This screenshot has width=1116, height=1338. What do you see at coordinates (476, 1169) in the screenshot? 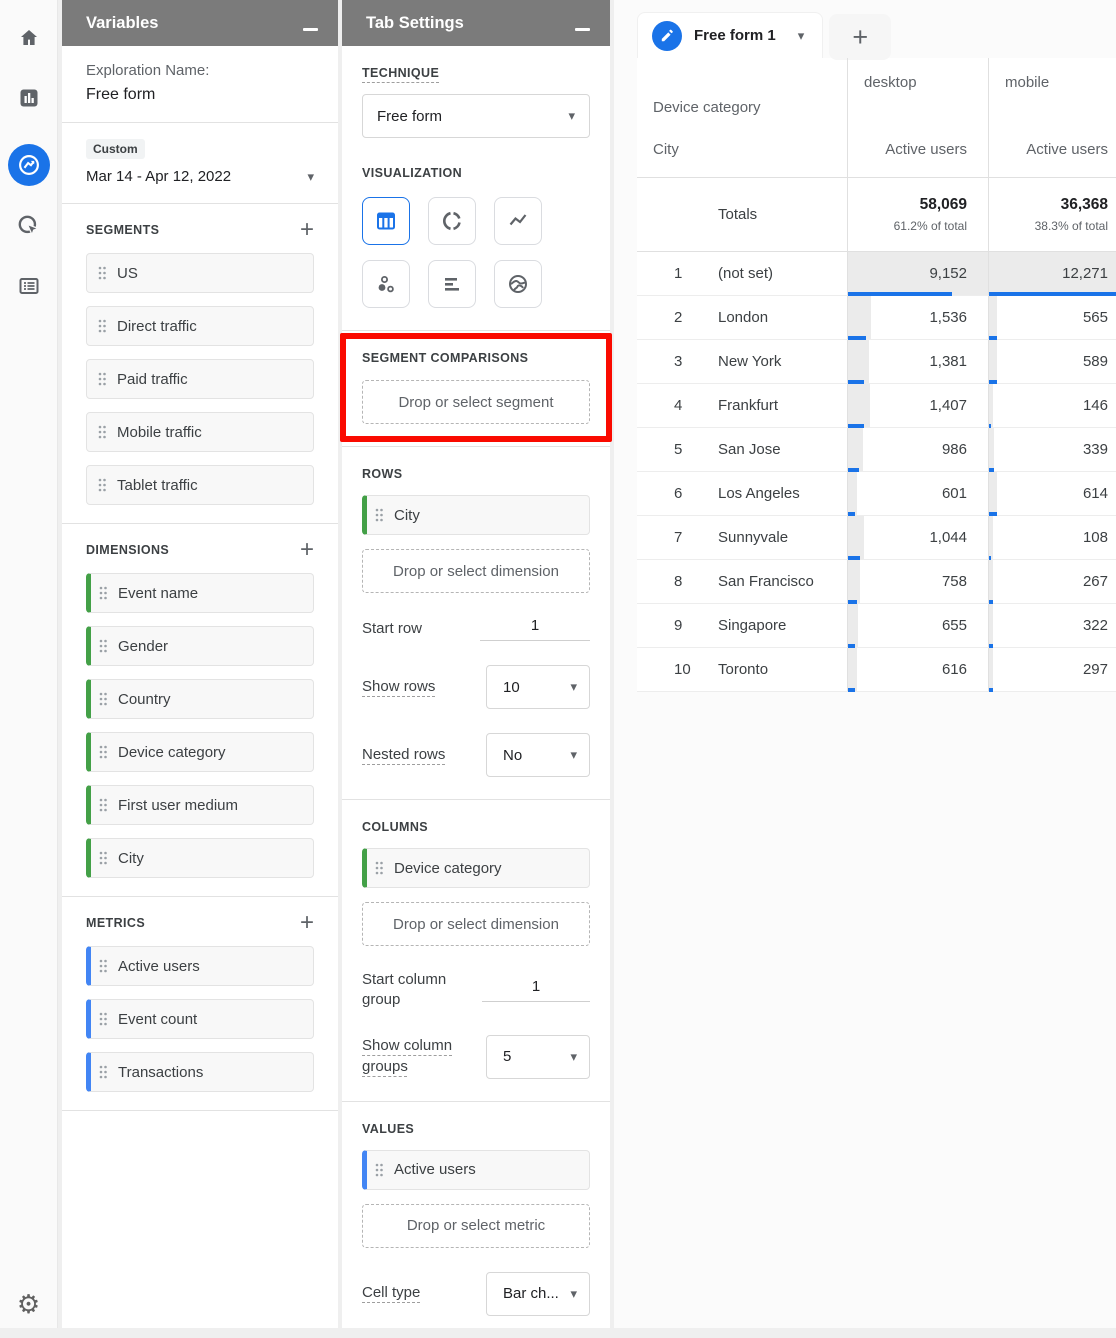
I see `values-metric-chip: Active users` at bounding box center [476, 1169].